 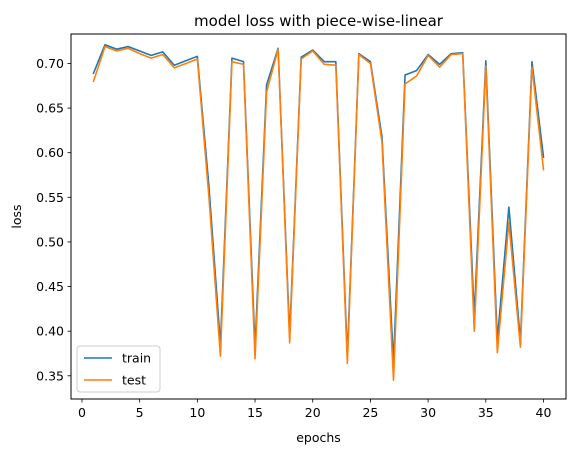 I want to click on y-axis: 0.35 0.40 0.45 0.50 0.55 0.60 0.65 0.70, so click(x=53, y=219).